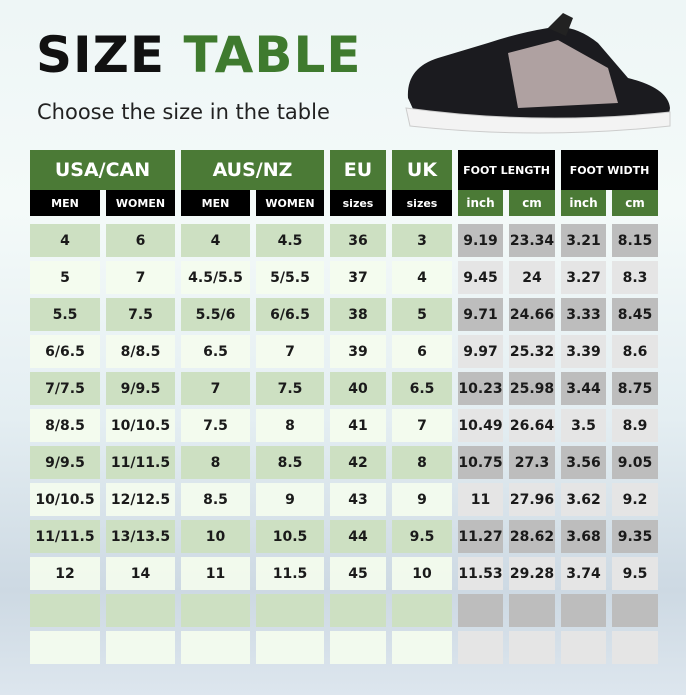 Image resolution: width=686 pixels, height=695 pixels. Describe the element at coordinates (635, 314) in the screenshot. I see `table-cell: 8.45` at that location.